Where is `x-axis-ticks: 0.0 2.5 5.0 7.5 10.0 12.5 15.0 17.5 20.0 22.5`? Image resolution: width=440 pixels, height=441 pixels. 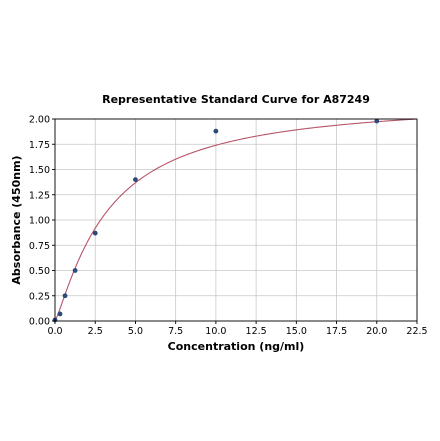
x-axis-ticks: 0.0 2.5 5.0 7.5 10.0 12.5 15.0 17.5 20.0 22.5 is located at coordinates (237, 329).